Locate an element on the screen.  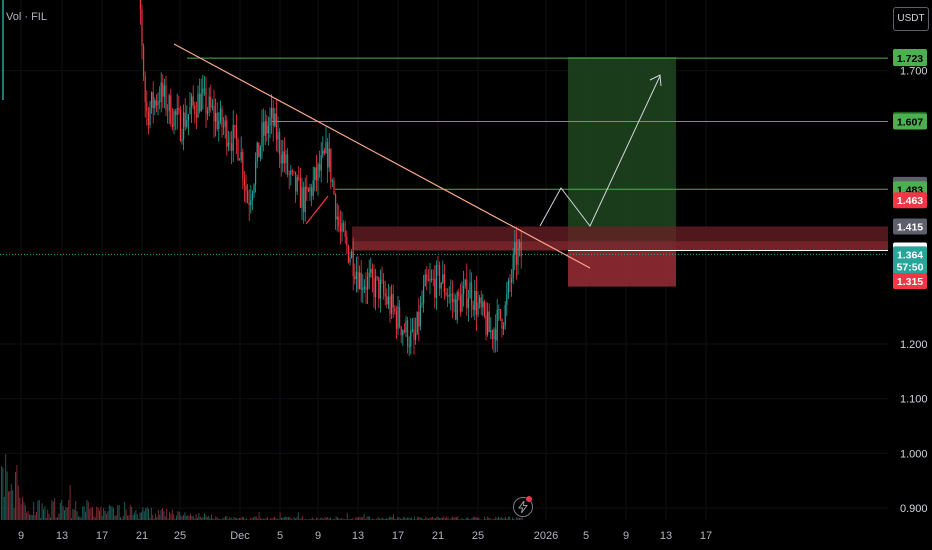
lightning-icon is located at coordinates (523, 506).